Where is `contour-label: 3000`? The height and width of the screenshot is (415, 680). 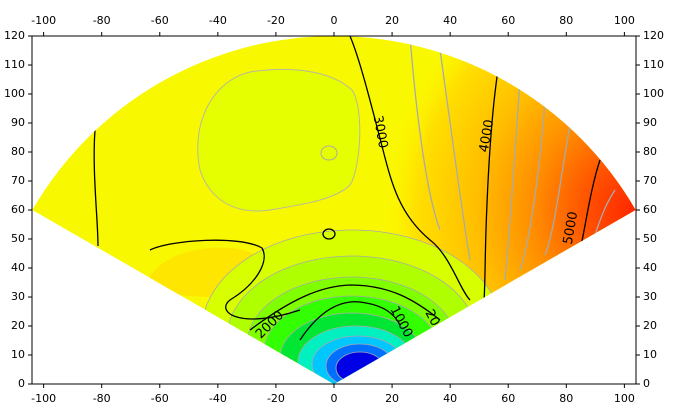
contour-label: 3000 is located at coordinates (380, 131).